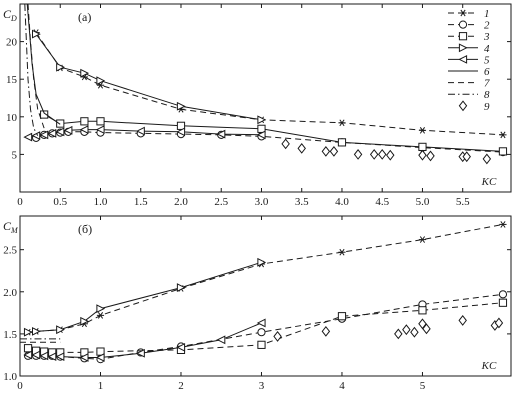 This screenshot has height=411, width=513. I want to click on x-tick-label: 2.0, so click(181, 202).